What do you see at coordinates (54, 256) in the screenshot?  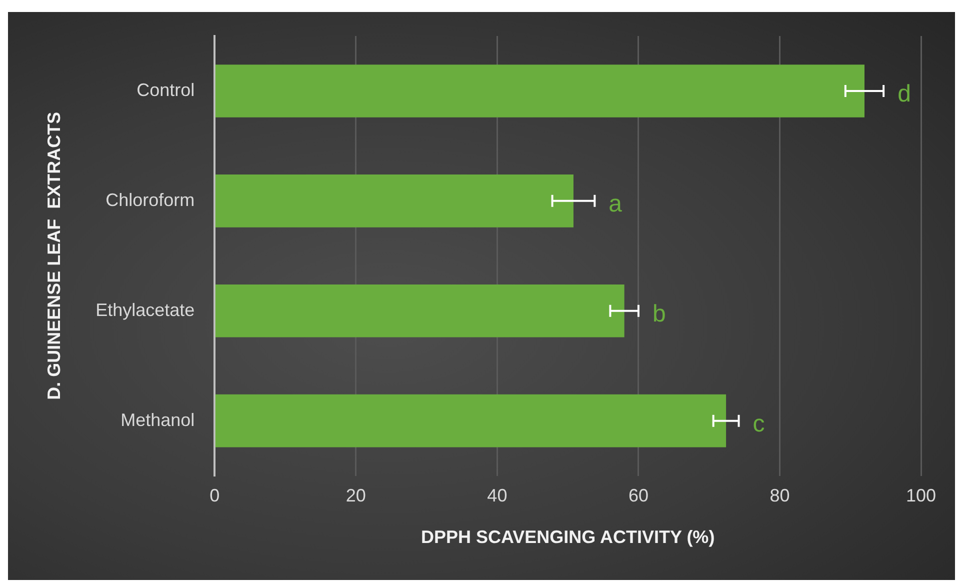 I see `y-axis-title: D. GUINEENSE LEAF EXTRACTS` at bounding box center [54, 256].